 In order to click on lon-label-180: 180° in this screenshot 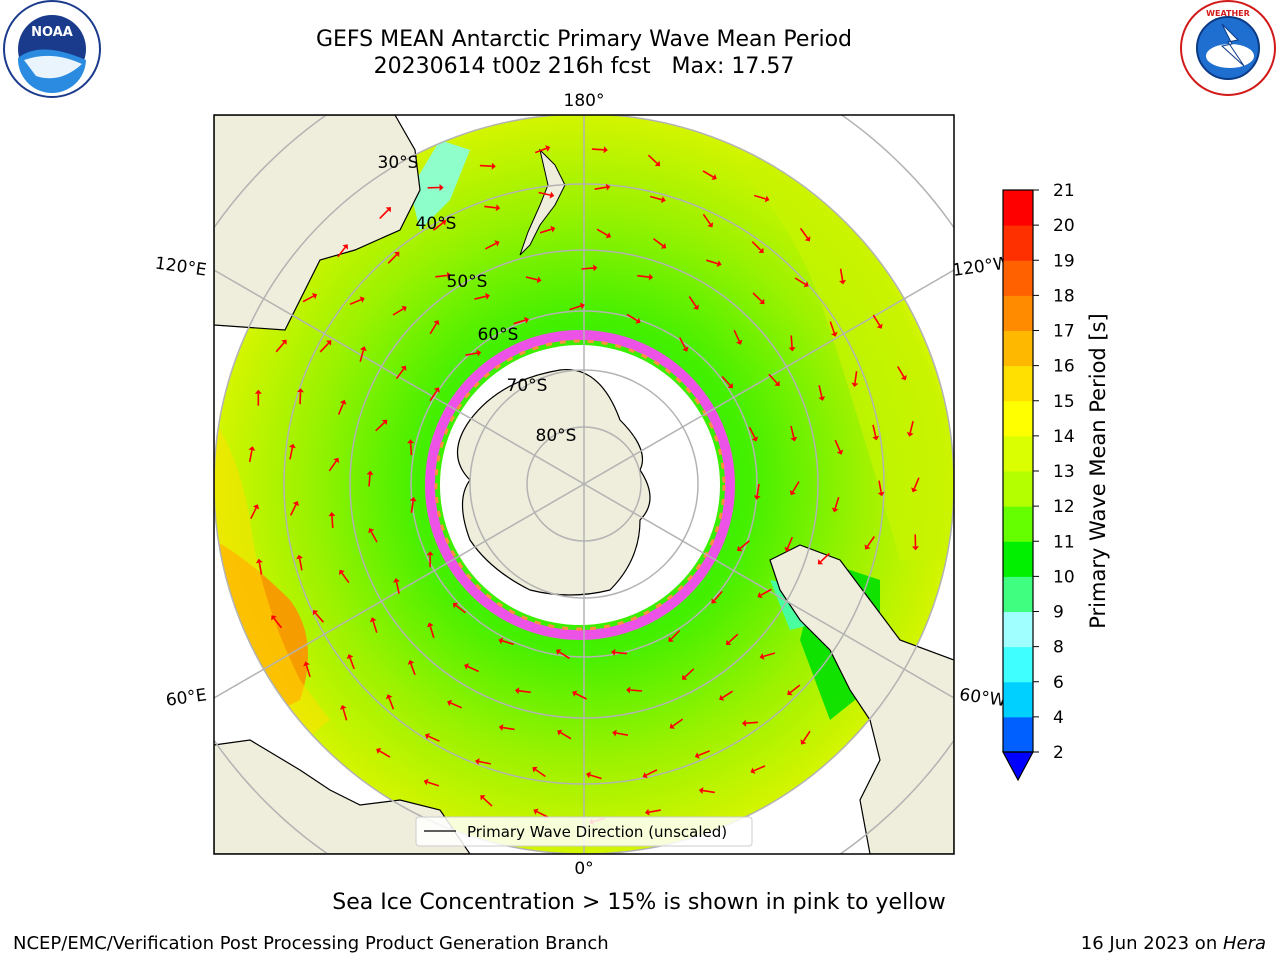, I will do `click(584, 101)`.